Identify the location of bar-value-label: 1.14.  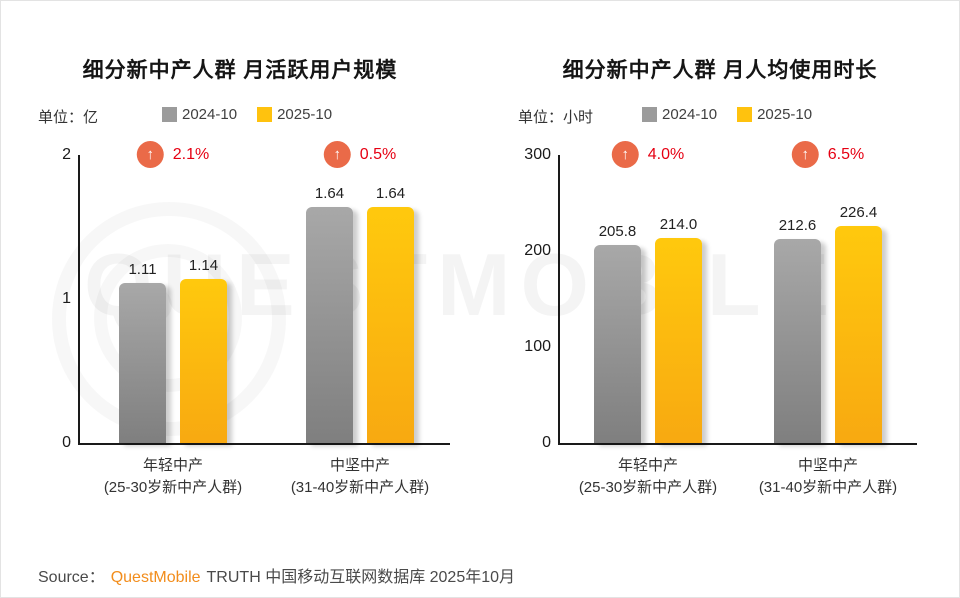
(203, 265).